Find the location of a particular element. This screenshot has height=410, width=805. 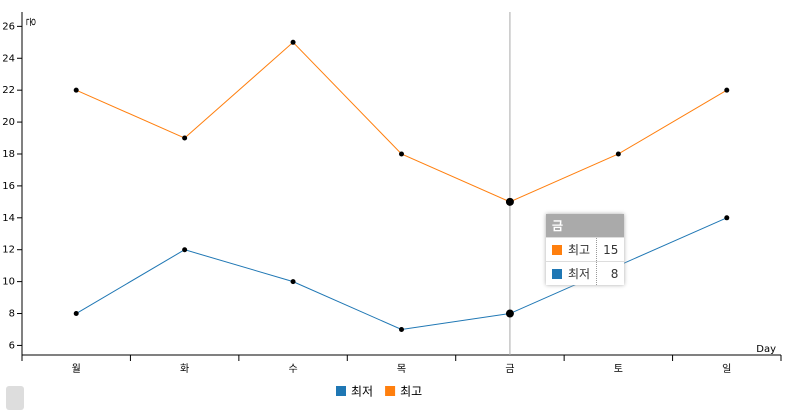

x-tick-label: 일 is located at coordinates (726, 369).